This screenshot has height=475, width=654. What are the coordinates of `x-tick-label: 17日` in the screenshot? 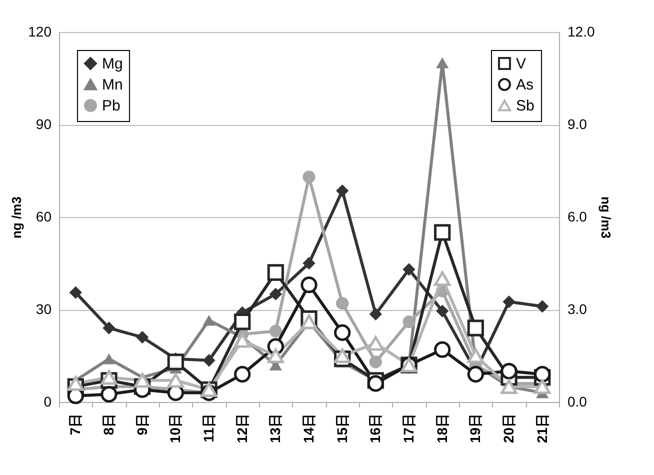 It's located at (408, 429).